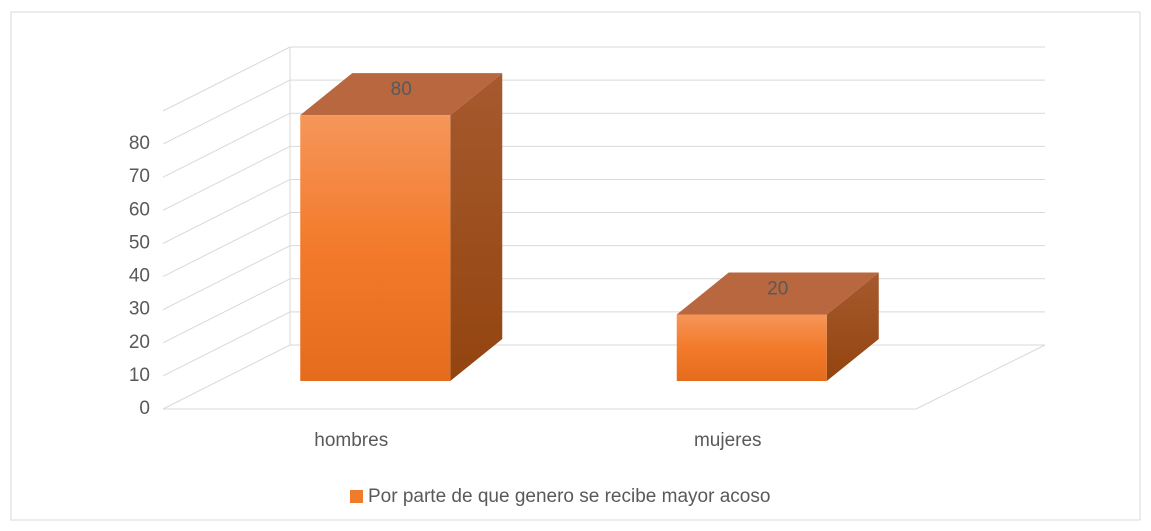  What do you see at coordinates (401, 89) in the screenshot?
I see `data-label: 80` at bounding box center [401, 89].